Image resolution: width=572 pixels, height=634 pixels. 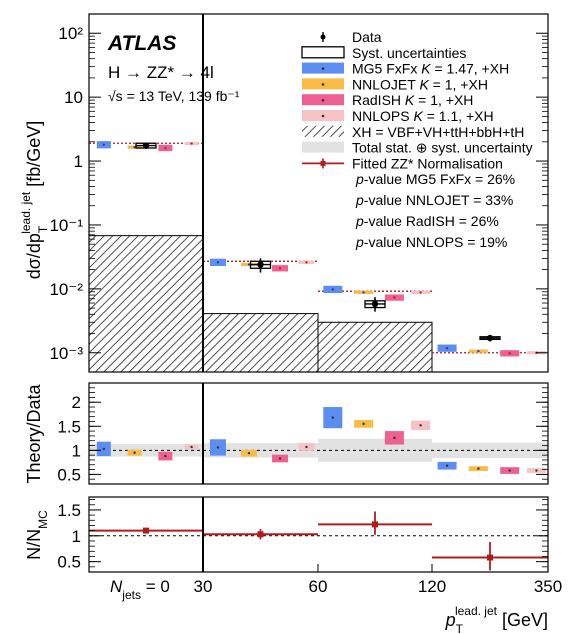 What do you see at coordinates (318, 433) in the screenshot?
I see `ratio-frame` at bounding box center [318, 433].